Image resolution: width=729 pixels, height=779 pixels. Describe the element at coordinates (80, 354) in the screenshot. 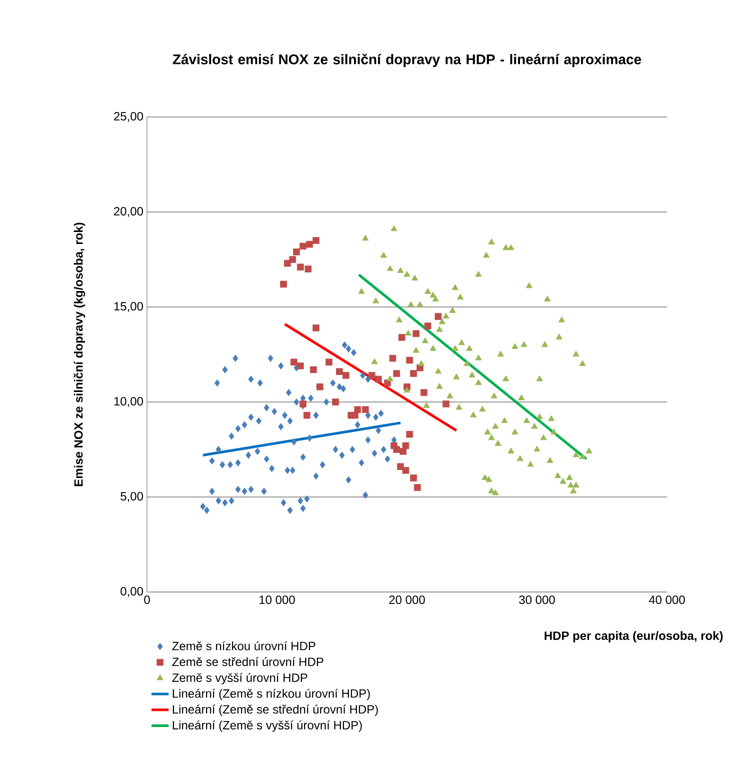

I see `y-axis-title: Emise NOX ze silniční dopravy (kg/osoba, rok)` at that location.